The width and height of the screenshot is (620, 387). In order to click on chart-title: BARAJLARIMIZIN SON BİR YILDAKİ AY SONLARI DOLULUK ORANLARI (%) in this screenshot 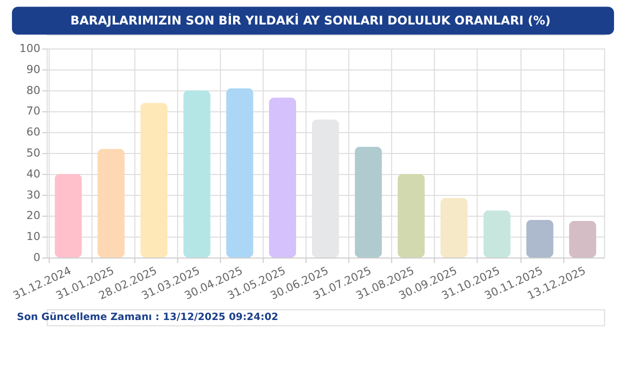, I will do `click(310, 20)`.